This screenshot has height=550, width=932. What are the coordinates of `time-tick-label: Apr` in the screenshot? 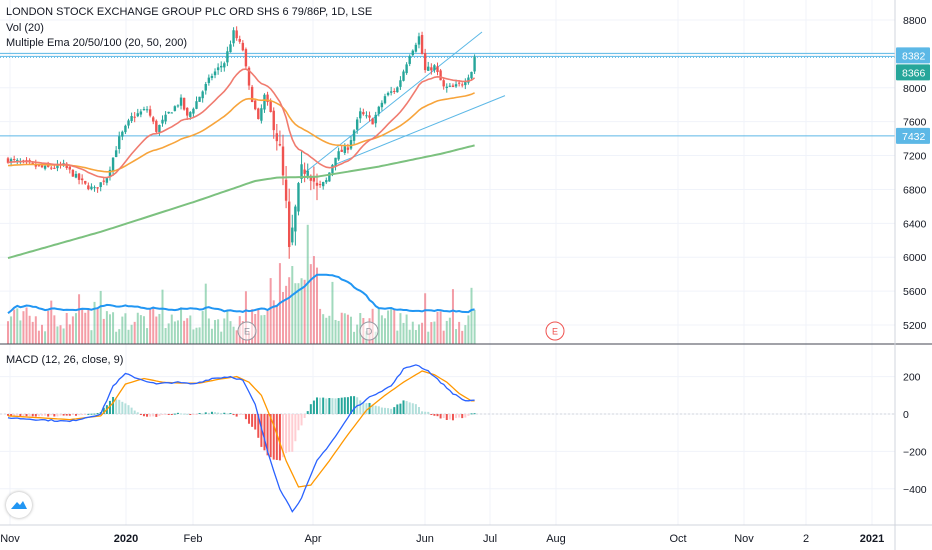 It's located at (312, 539).